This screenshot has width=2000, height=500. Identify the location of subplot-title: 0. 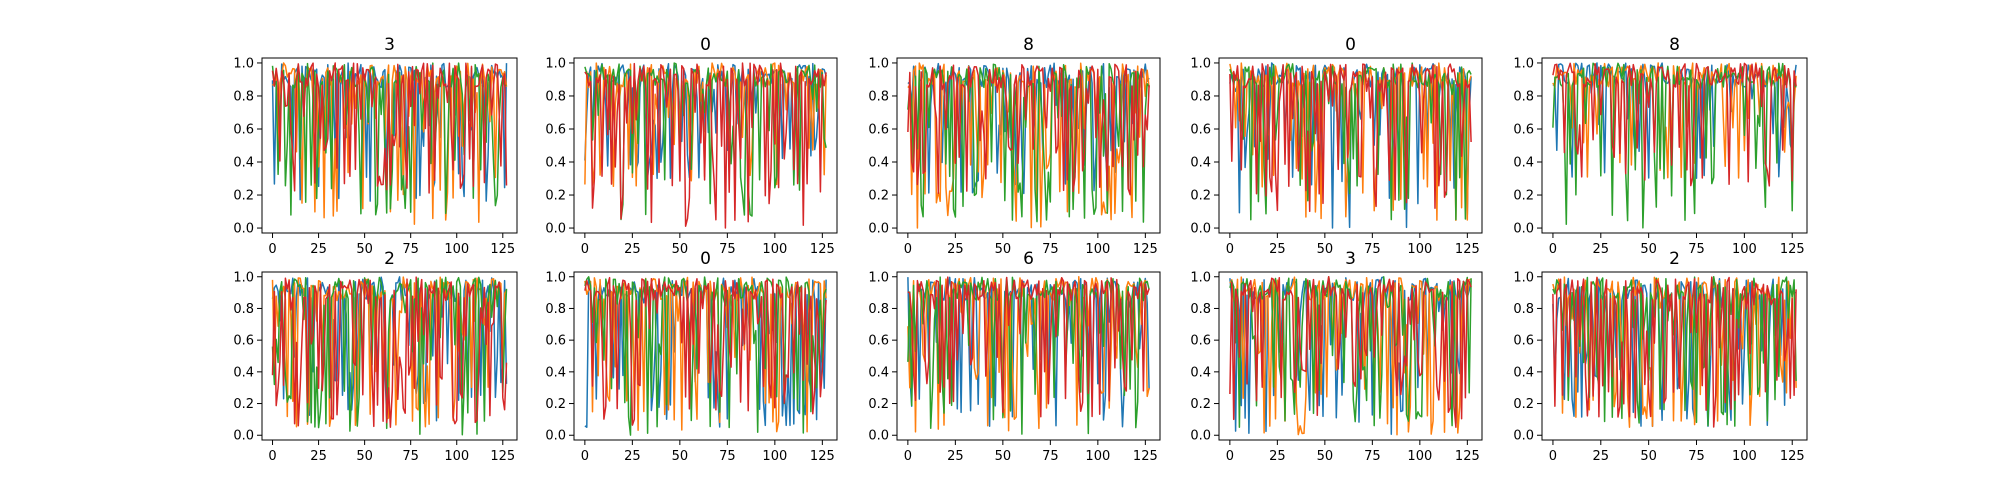
(1350, 45).